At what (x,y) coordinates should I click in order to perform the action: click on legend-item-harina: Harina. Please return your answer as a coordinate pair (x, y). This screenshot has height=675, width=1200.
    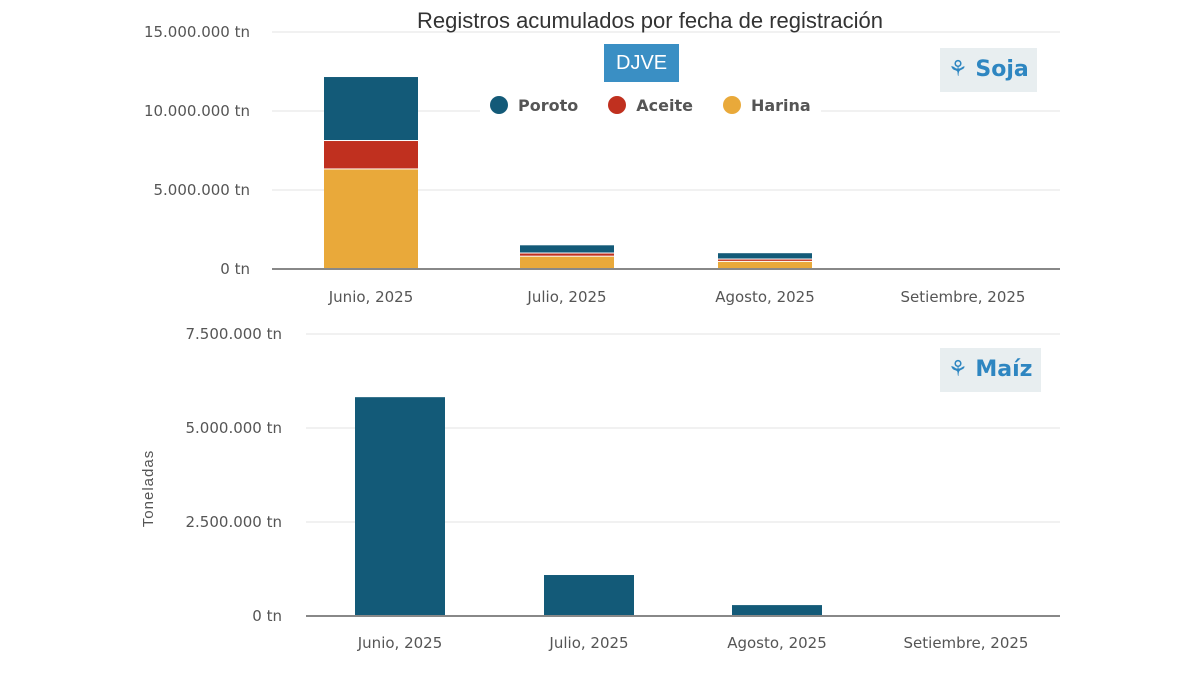
    Looking at the image, I should click on (766, 105).